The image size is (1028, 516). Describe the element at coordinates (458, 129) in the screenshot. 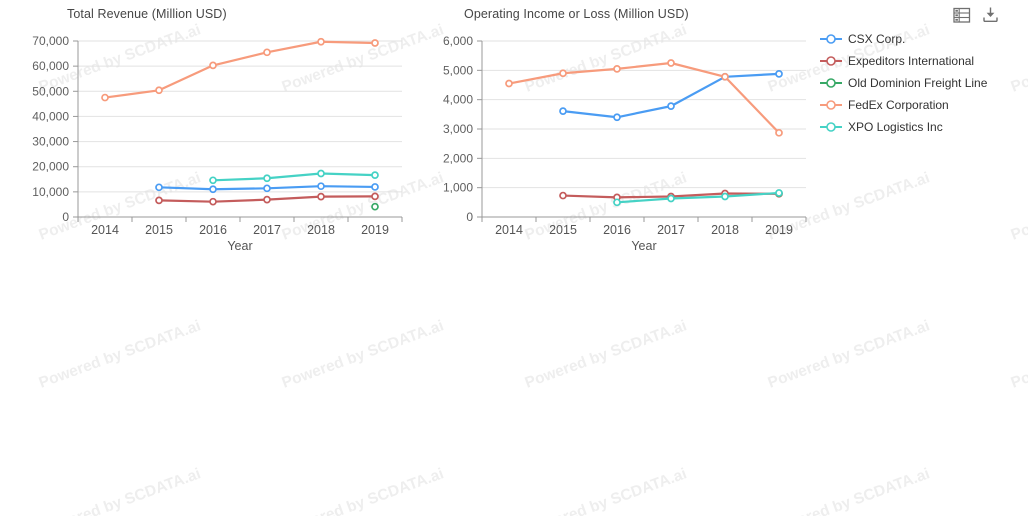

I see `svg-text: 3,000` at that location.